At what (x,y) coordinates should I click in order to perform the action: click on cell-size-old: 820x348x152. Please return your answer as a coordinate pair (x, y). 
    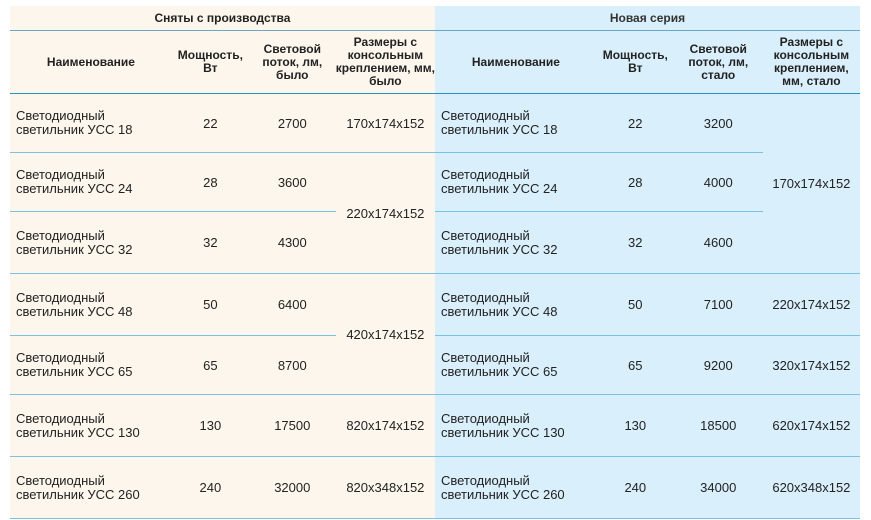
    Looking at the image, I should click on (385, 487).